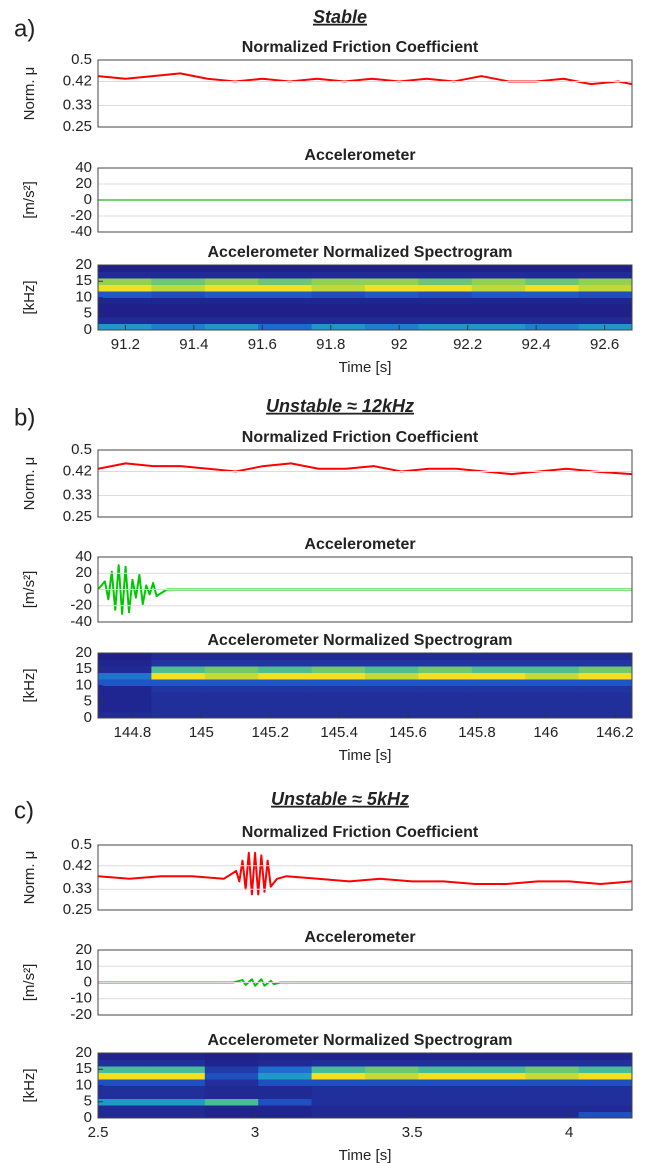 The height and width of the screenshot is (1163, 668). What do you see at coordinates (359, 155) in the screenshot?
I see `chart-title: Accelerometer` at bounding box center [359, 155].